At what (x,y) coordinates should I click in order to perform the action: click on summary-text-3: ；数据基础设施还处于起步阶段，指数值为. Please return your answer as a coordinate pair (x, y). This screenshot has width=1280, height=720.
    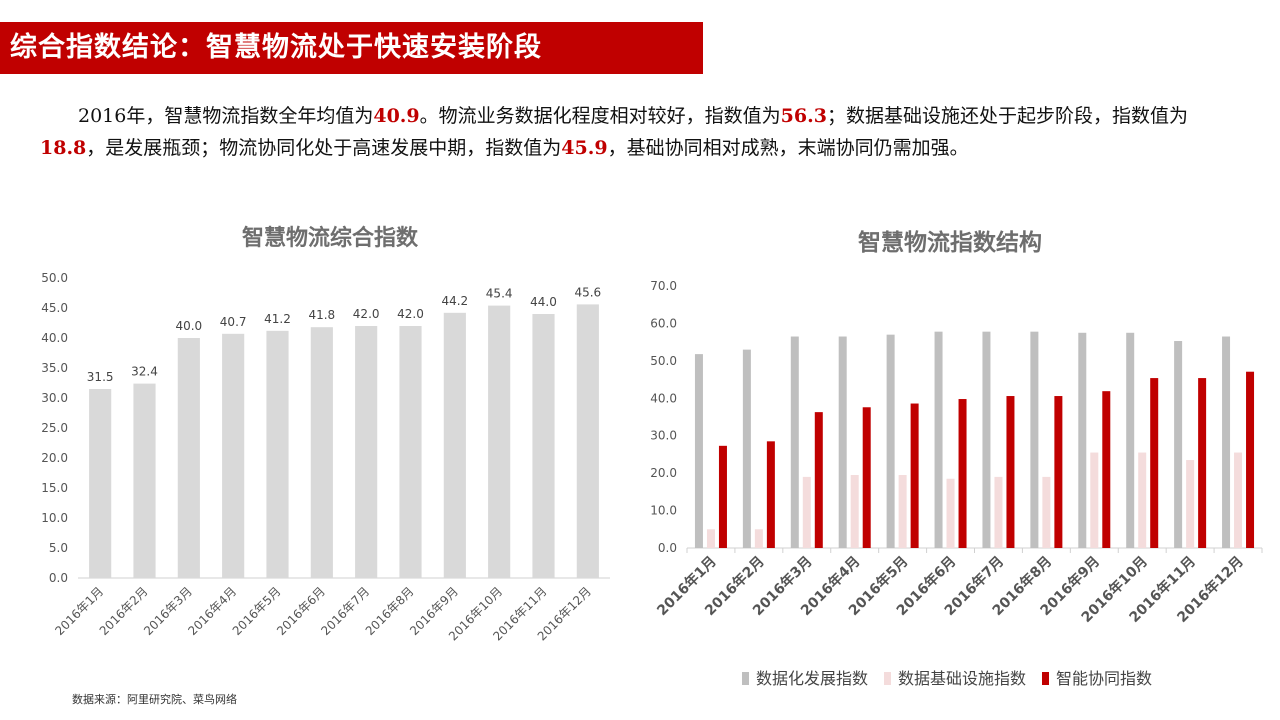
    Looking at the image, I should click on (1007, 116).